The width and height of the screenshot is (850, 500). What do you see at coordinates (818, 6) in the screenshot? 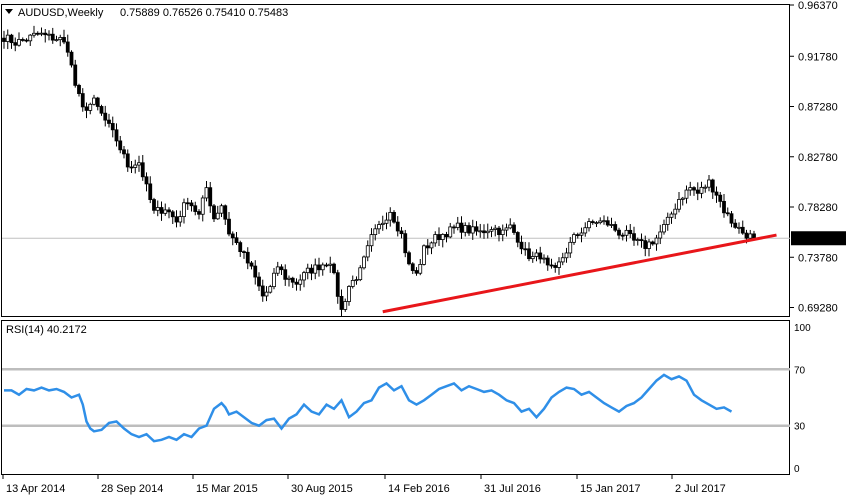
I see `price-tick-label: 0.96370` at bounding box center [818, 6].